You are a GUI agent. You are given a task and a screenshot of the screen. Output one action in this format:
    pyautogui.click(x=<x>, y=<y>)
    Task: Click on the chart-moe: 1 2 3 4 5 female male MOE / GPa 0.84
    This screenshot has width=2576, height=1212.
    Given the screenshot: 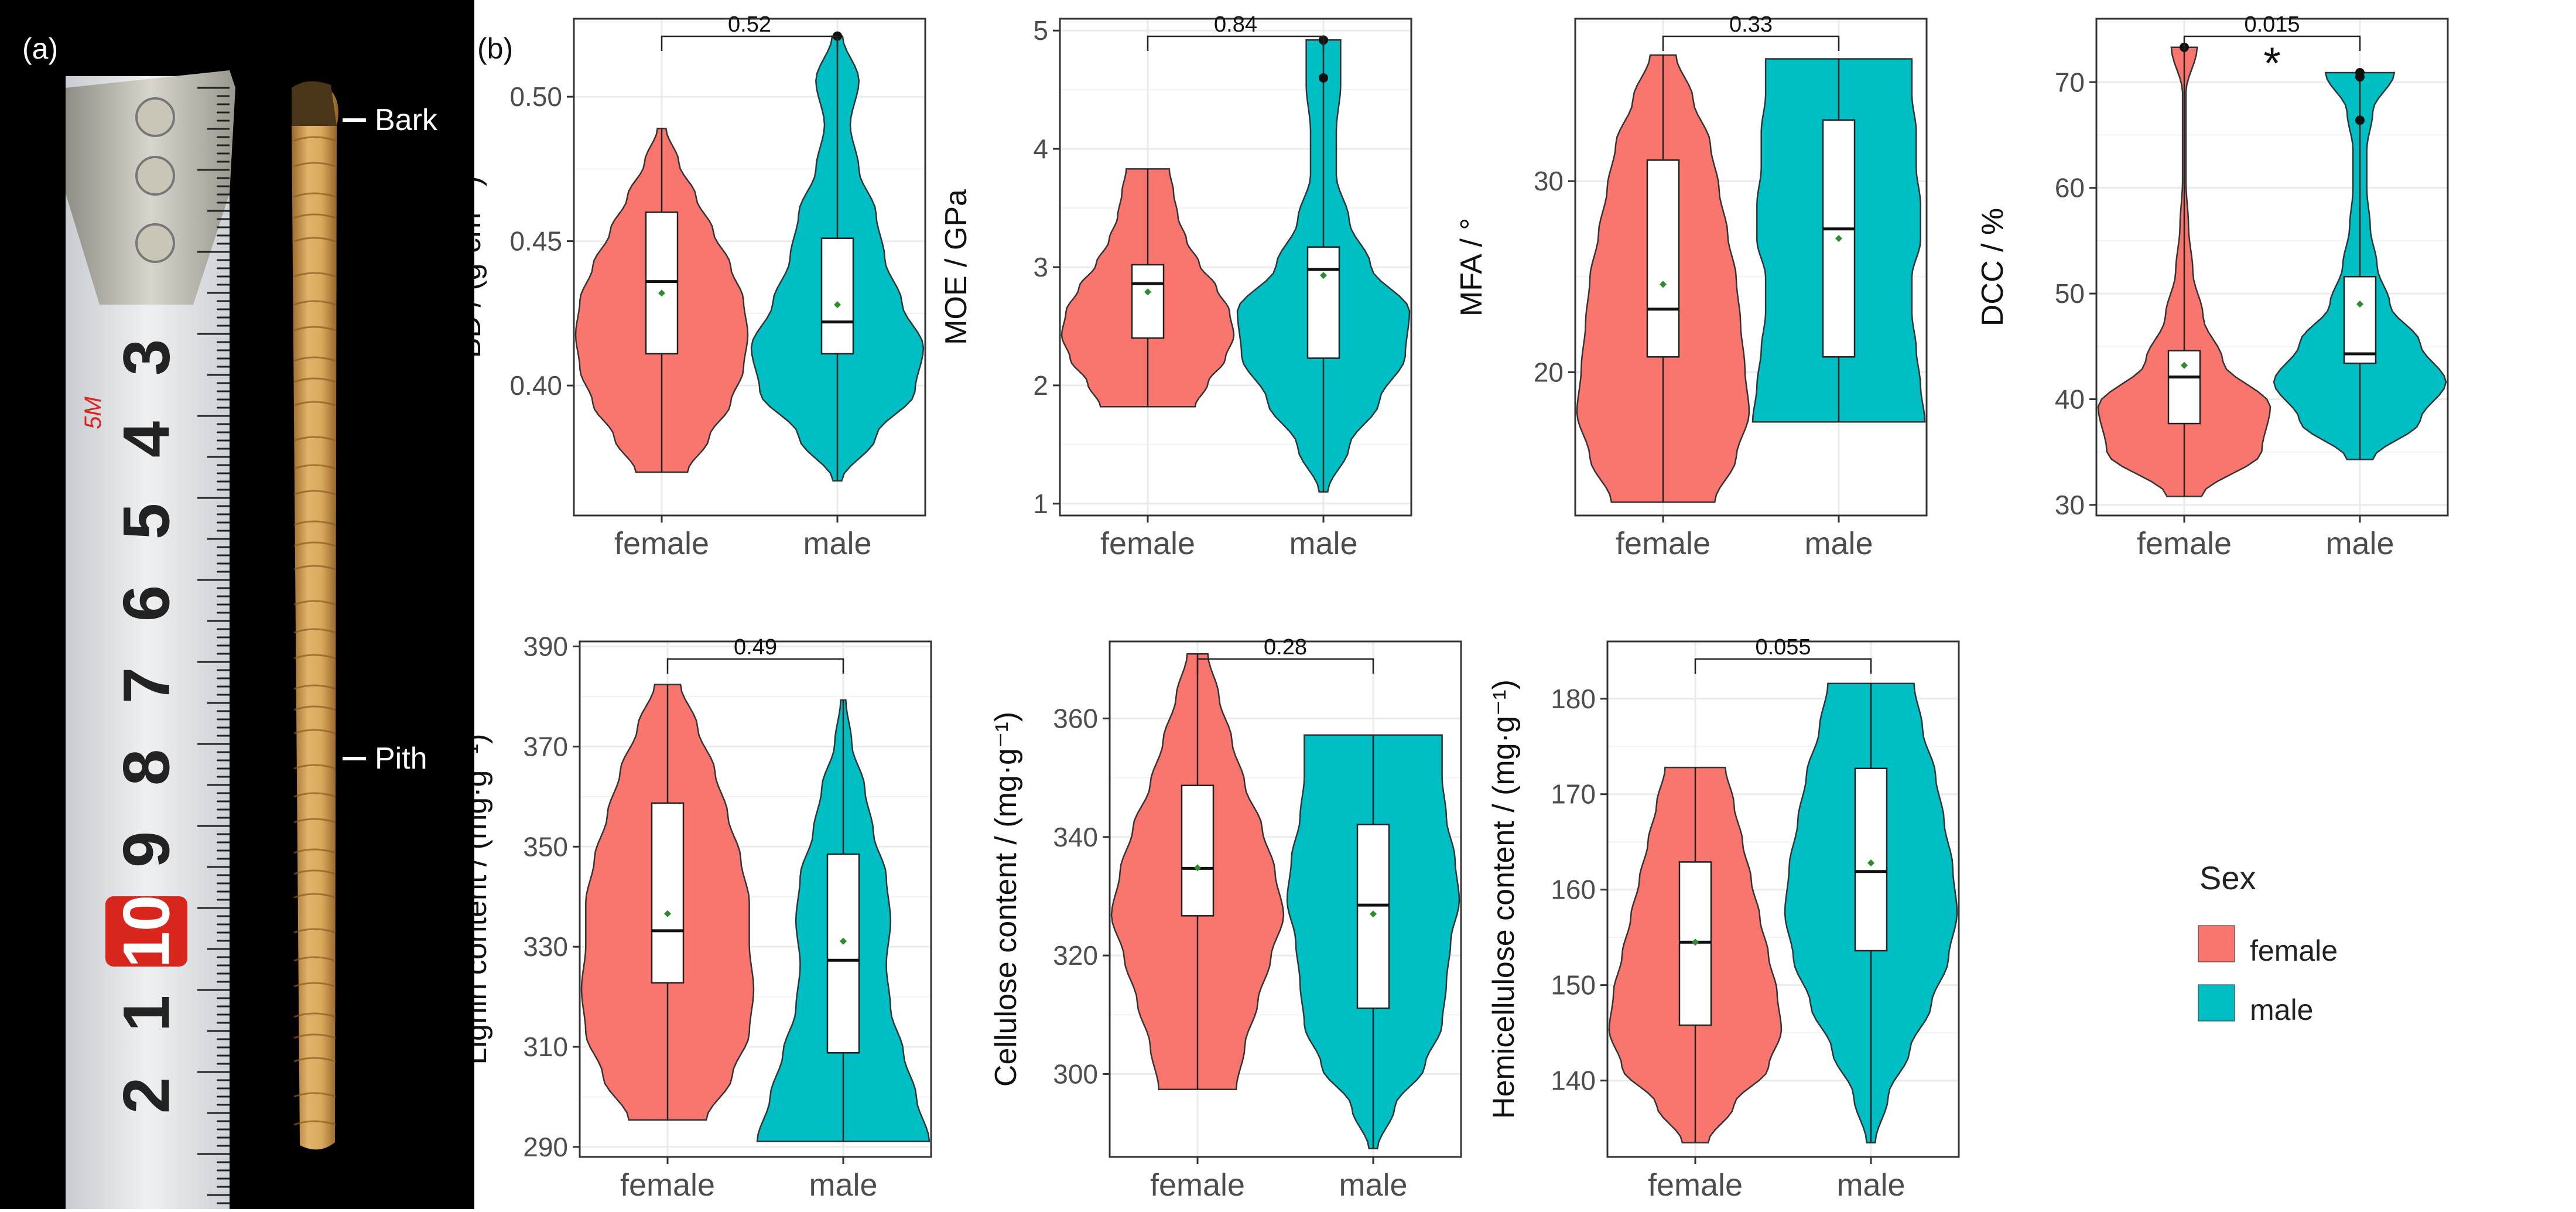 What is the action you would take?
    pyautogui.click(x=1175, y=286)
    